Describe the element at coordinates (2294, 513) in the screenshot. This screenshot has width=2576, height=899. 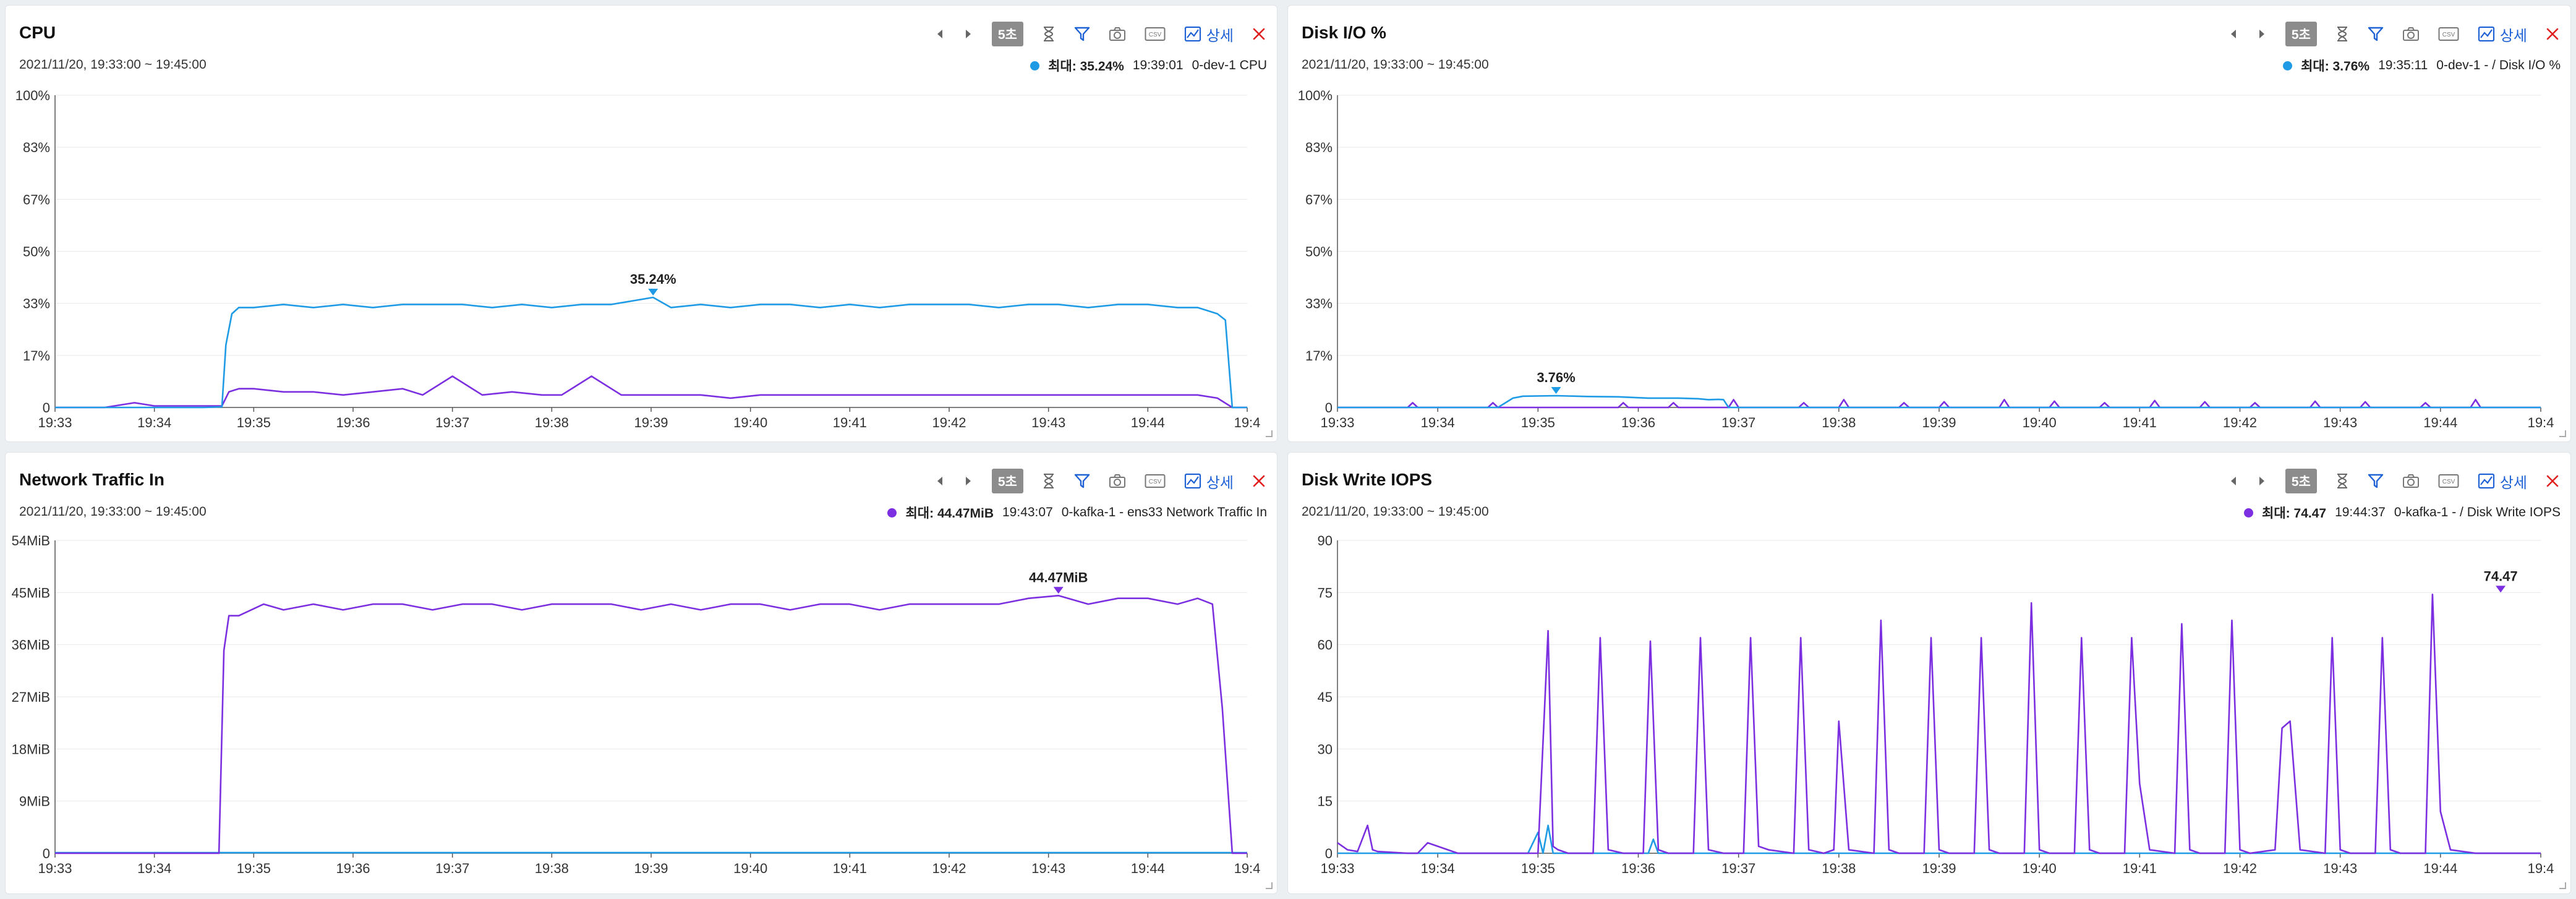
I see `legend-max: 최대: 74.47` at that location.